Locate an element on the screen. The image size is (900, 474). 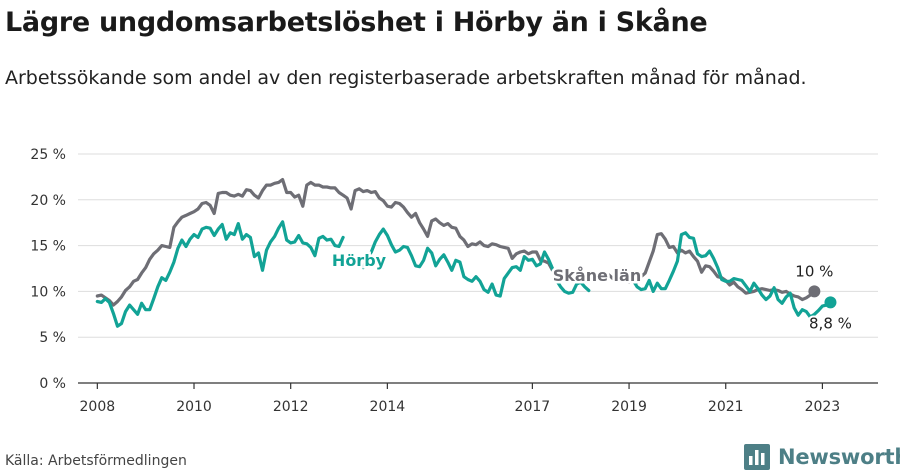
y-tick-label: 15 % is located at coordinates (48, 247).